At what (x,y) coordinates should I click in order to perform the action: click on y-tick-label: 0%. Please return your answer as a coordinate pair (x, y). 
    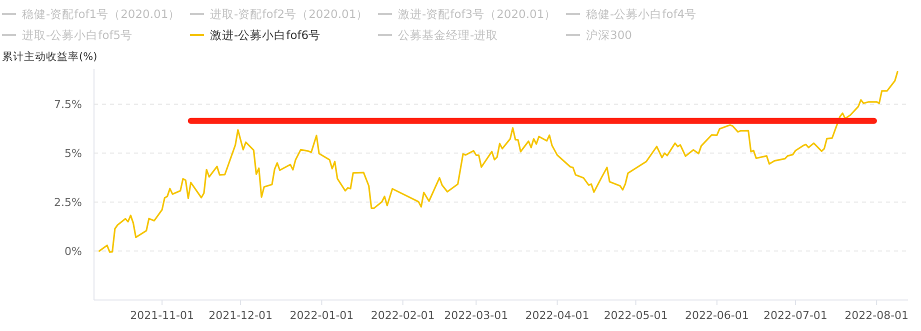
    Looking at the image, I should click on (73, 251).